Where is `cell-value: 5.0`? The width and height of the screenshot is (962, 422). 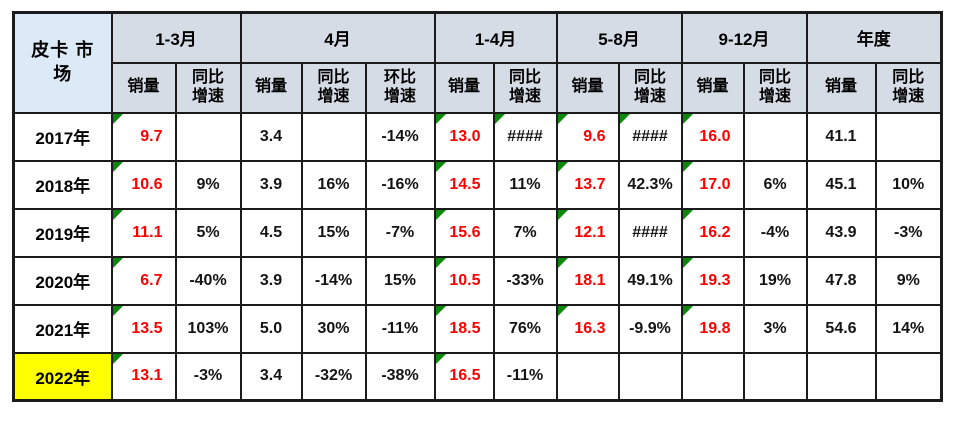 cell-value: 5.0 is located at coordinates (271, 328).